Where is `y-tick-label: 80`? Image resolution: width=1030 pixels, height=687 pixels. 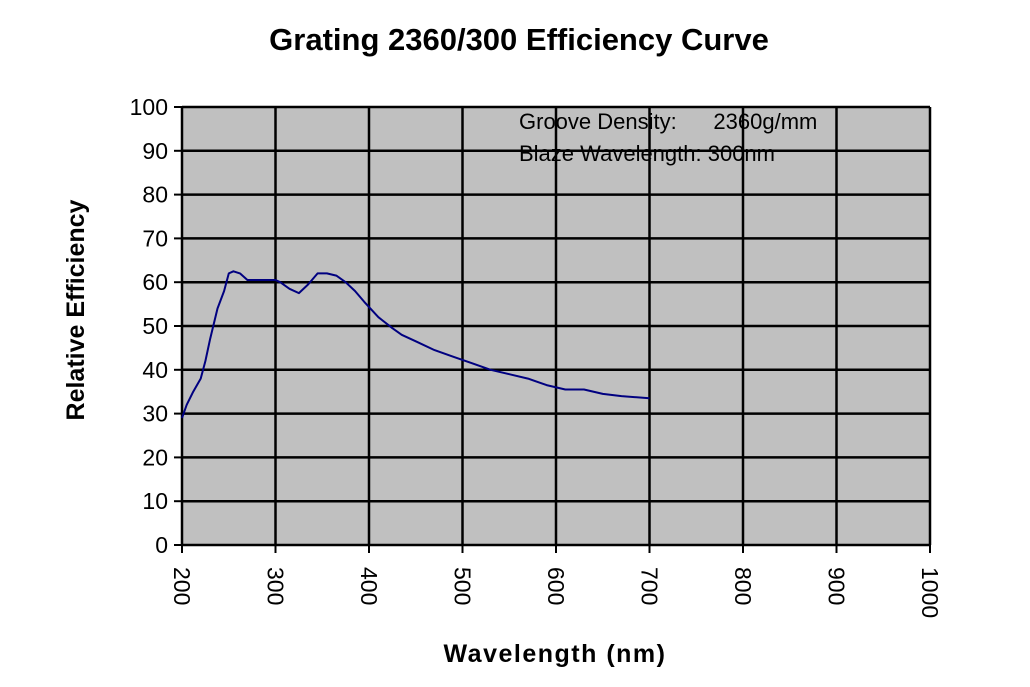 y-tick-label: 80 is located at coordinates (155, 195).